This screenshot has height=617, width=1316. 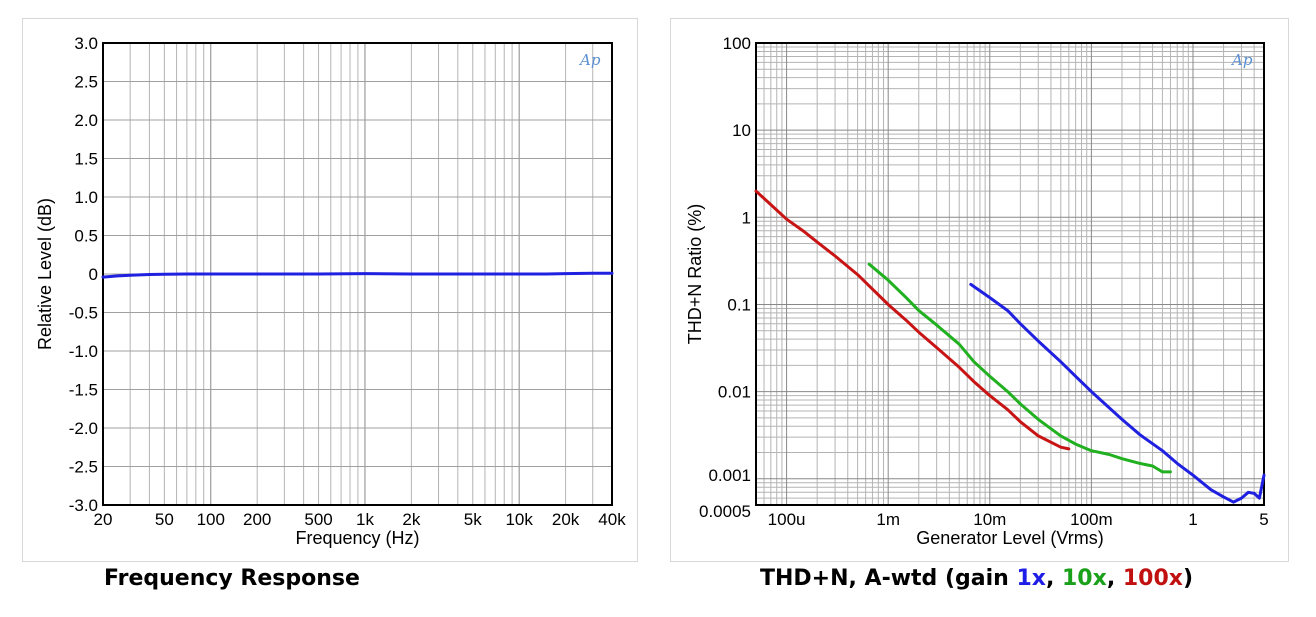 I want to click on y-tick-label: -0.5, so click(x=83, y=313).